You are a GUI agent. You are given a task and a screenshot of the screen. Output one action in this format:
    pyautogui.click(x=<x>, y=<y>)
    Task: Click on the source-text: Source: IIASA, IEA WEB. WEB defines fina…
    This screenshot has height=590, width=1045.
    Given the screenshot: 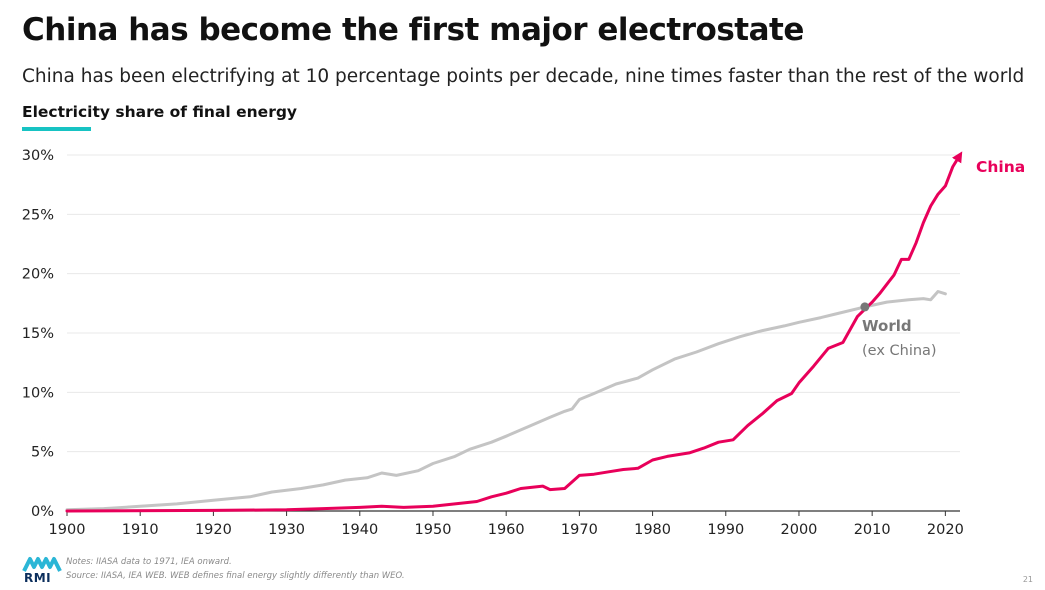 What is the action you would take?
    pyautogui.click(x=235, y=576)
    